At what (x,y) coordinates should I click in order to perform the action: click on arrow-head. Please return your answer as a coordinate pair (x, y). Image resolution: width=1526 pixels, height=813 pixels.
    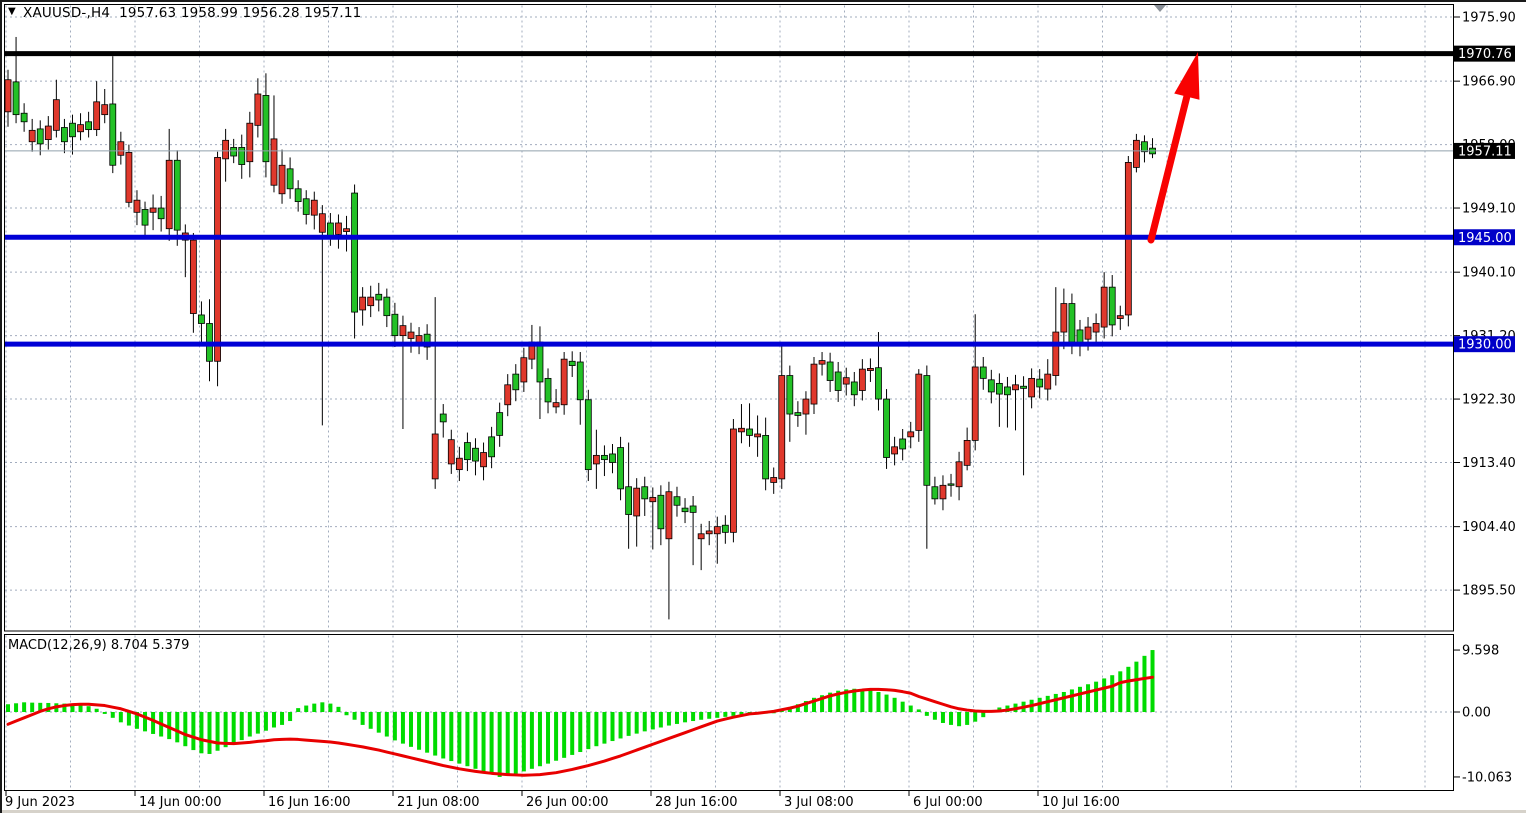
    Looking at the image, I should click on (1187, 76).